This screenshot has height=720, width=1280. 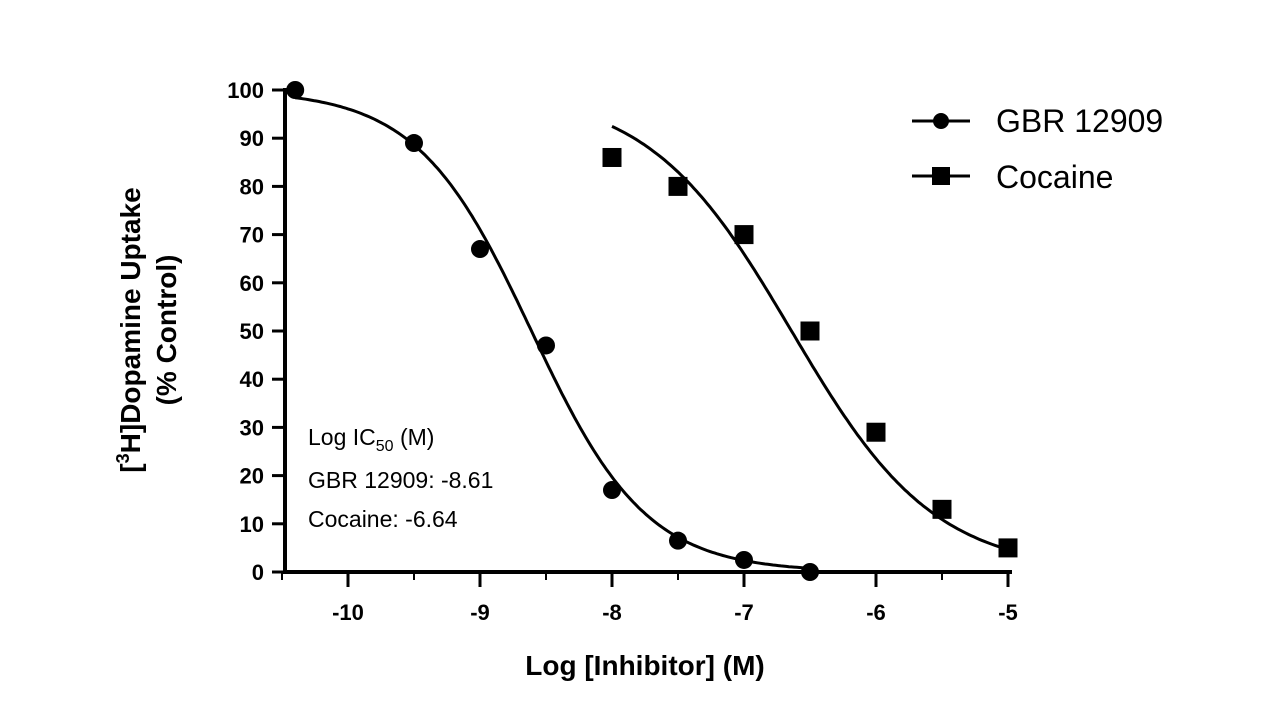 I want to click on y-axis-title-line1: [3H]Dopamine Uptake, so click(x=129, y=329).